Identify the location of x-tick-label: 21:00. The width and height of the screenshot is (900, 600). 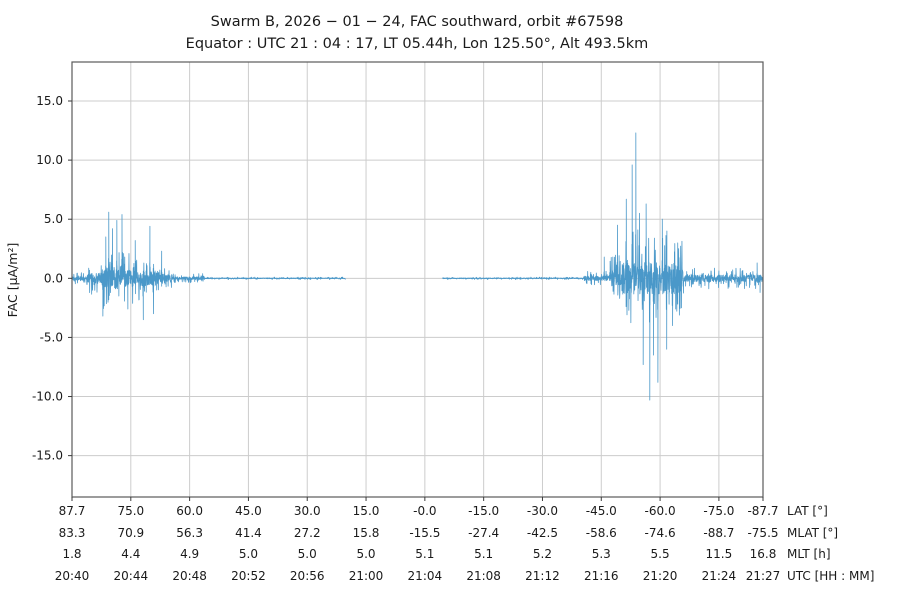
(366, 576).